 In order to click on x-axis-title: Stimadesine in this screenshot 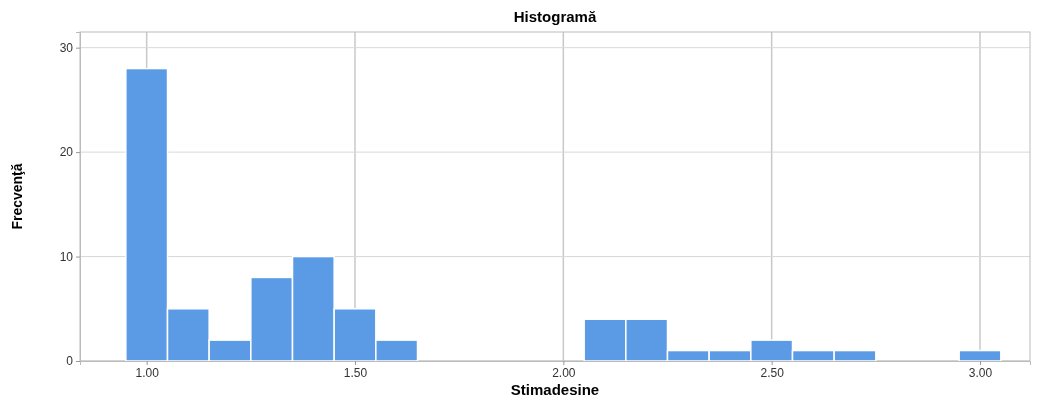, I will do `click(555, 389)`.